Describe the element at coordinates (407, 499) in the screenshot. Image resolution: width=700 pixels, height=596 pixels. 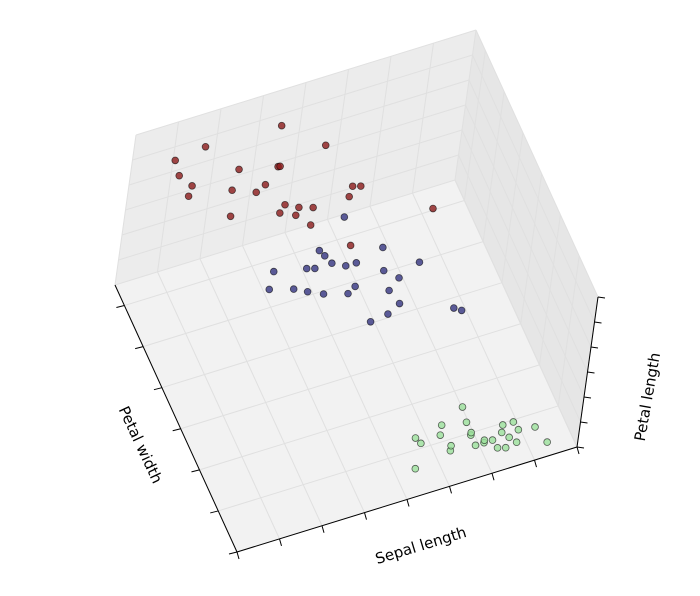
I see `x-axis-line` at that location.